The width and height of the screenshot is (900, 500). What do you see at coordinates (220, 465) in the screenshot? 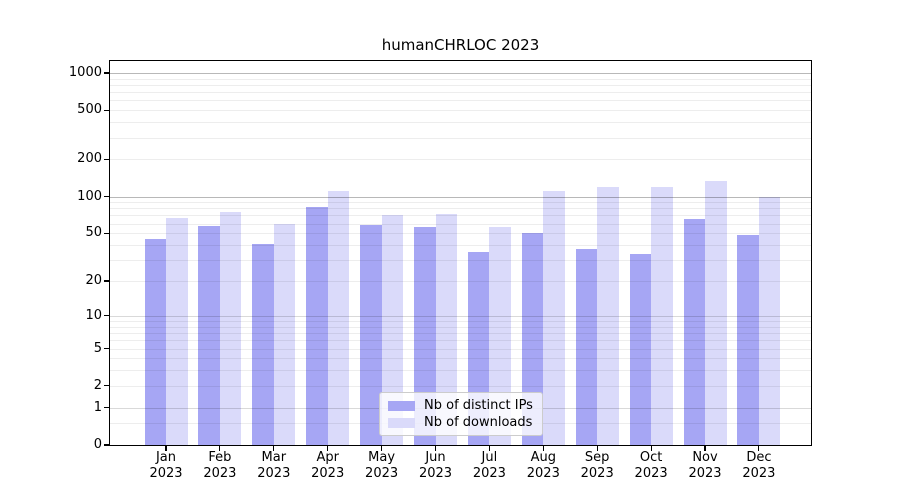
I see `x-tick-label-feb: Feb 2023` at bounding box center [220, 465].